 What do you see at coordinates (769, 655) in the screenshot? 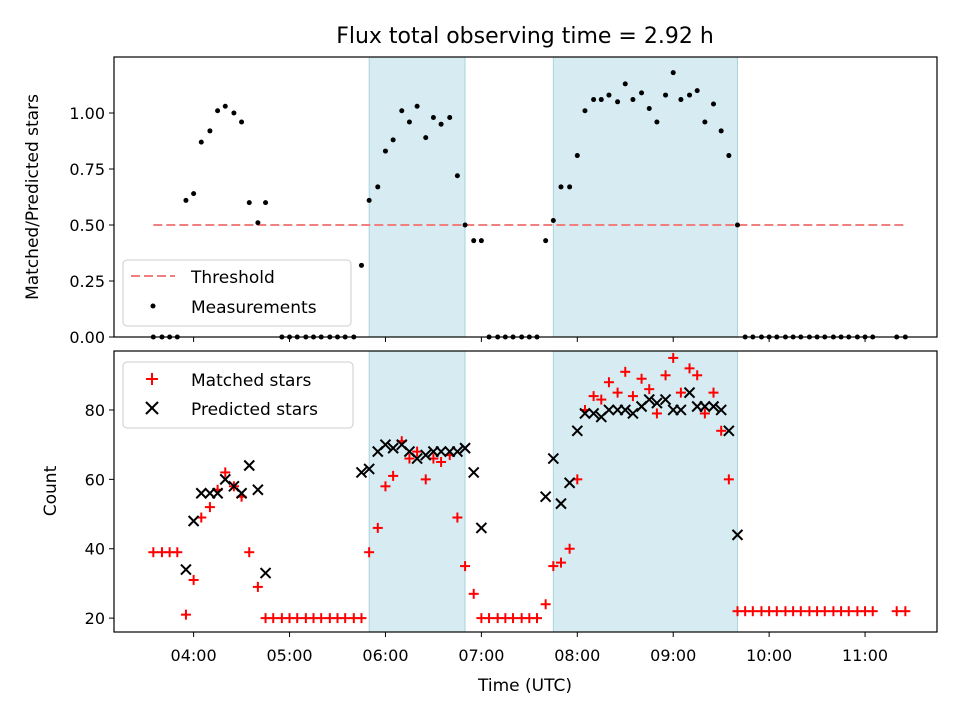
I see `x-tick-label: 10:00` at bounding box center [769, 655].